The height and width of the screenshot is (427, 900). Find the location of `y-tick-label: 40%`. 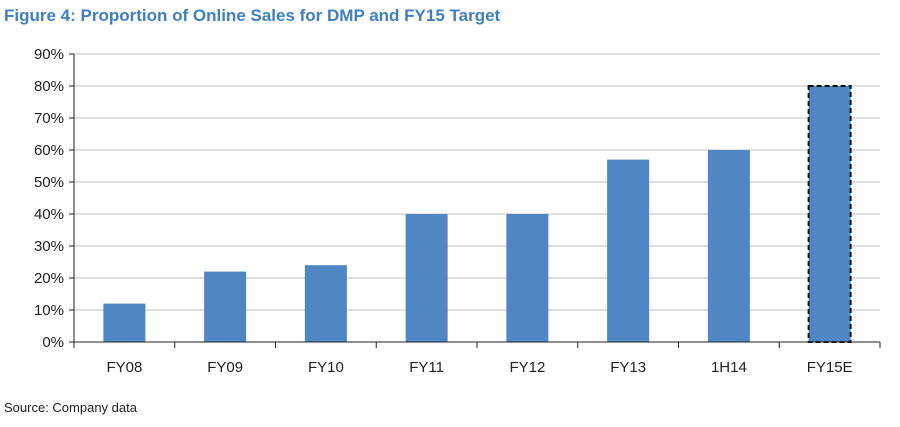

y-tick-label: 40% is located at coordinates (49, 214).